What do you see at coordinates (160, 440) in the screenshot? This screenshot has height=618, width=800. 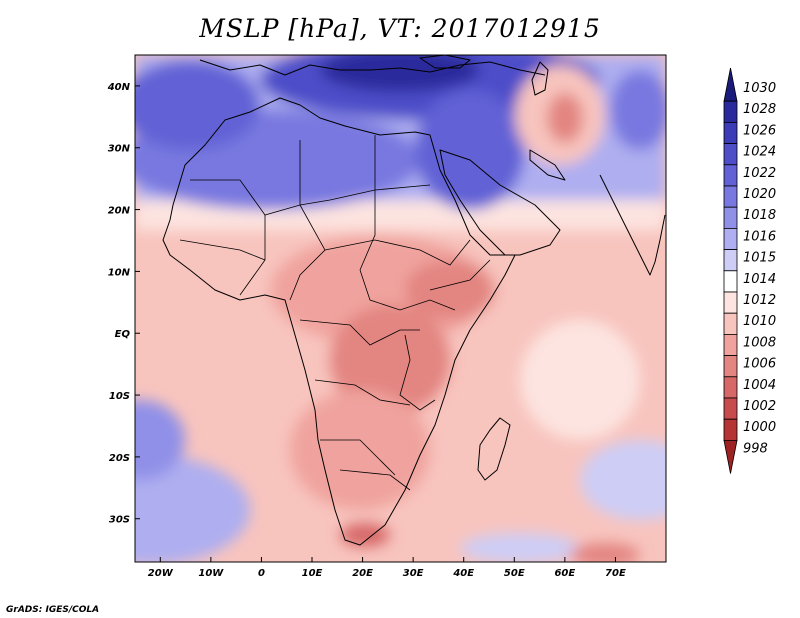 I see `south-atlantic-high-core` at bounding box center [160, 440].